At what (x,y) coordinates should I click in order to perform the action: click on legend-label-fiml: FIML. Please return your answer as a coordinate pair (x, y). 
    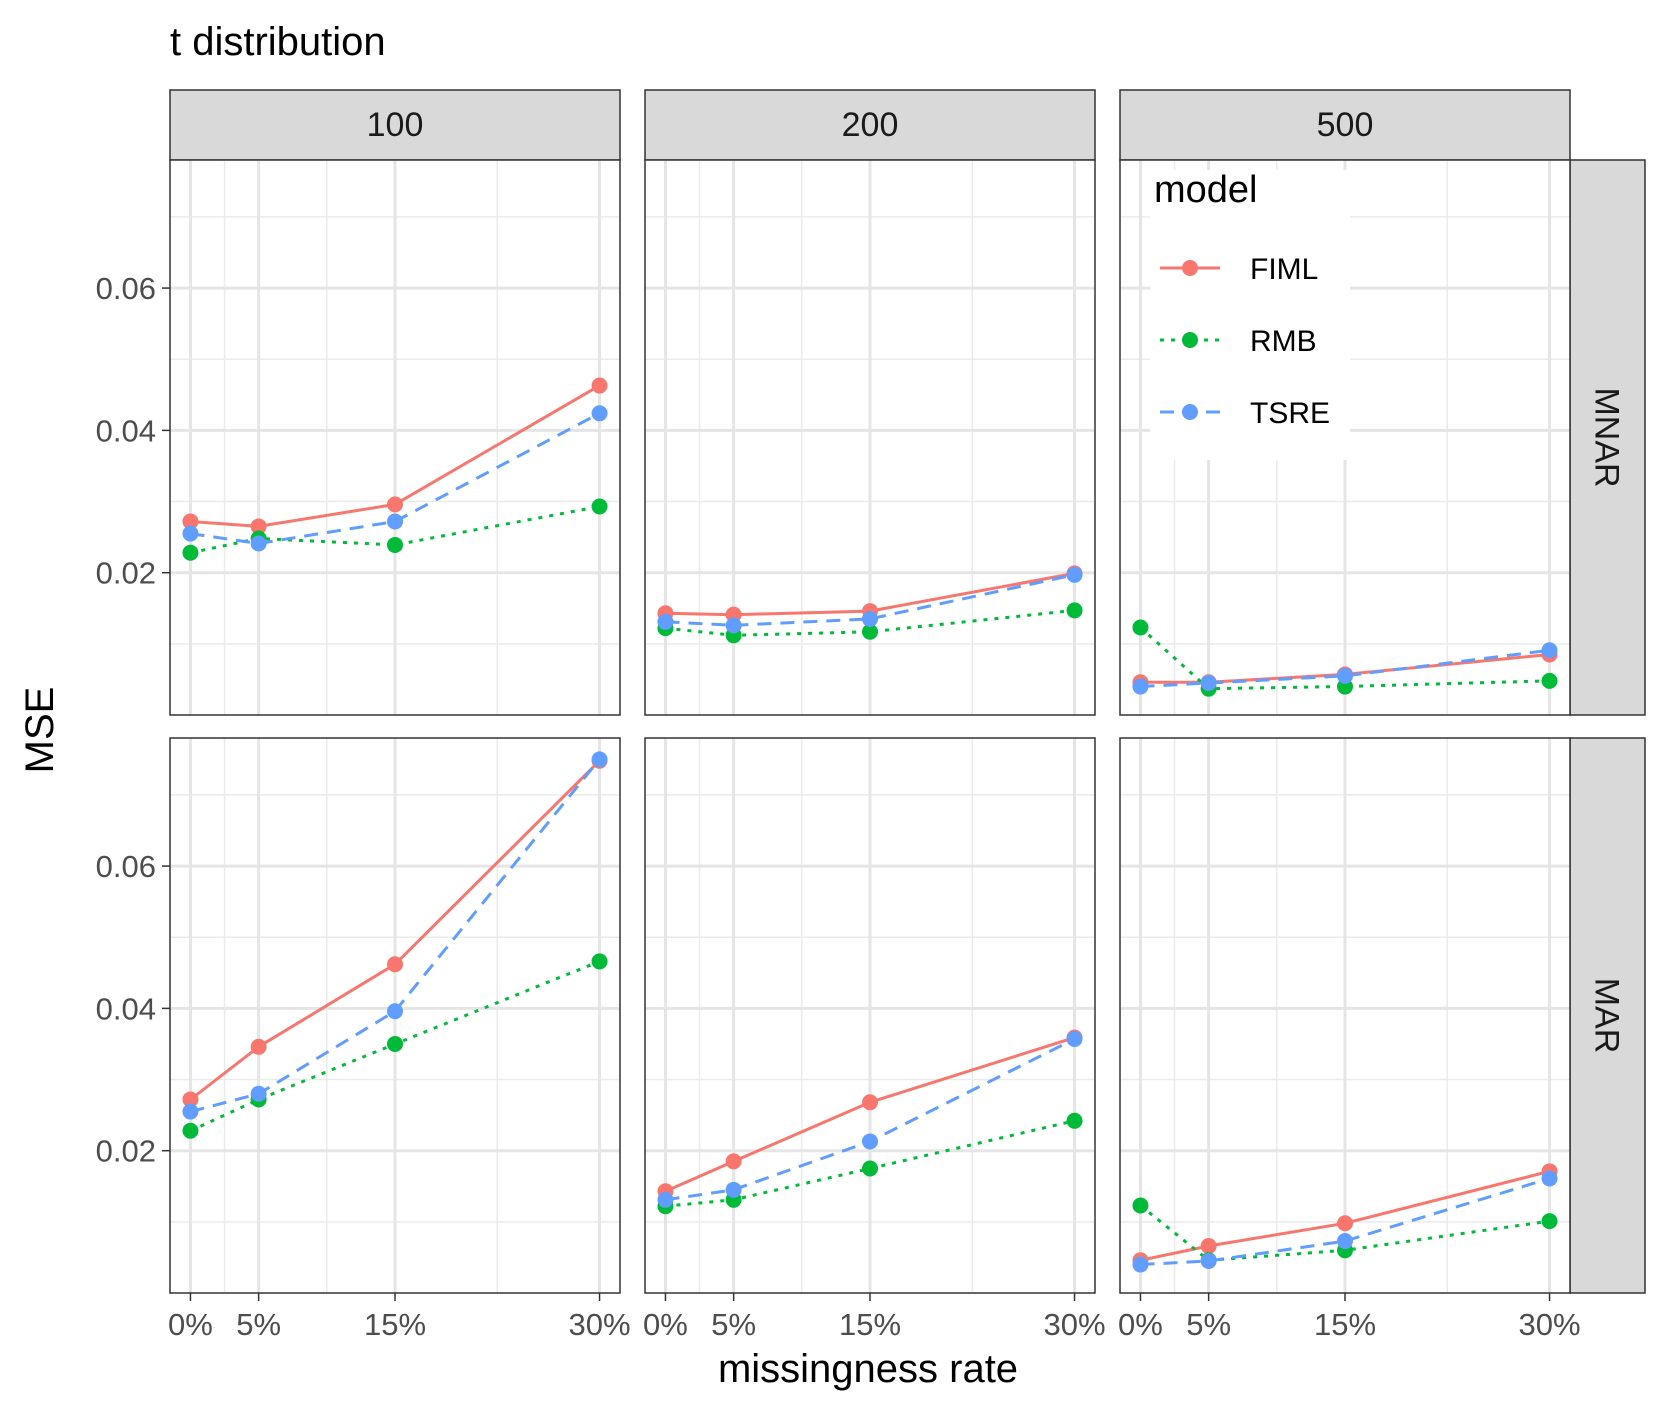
    Looking at the image, I should click on (1284, 269).